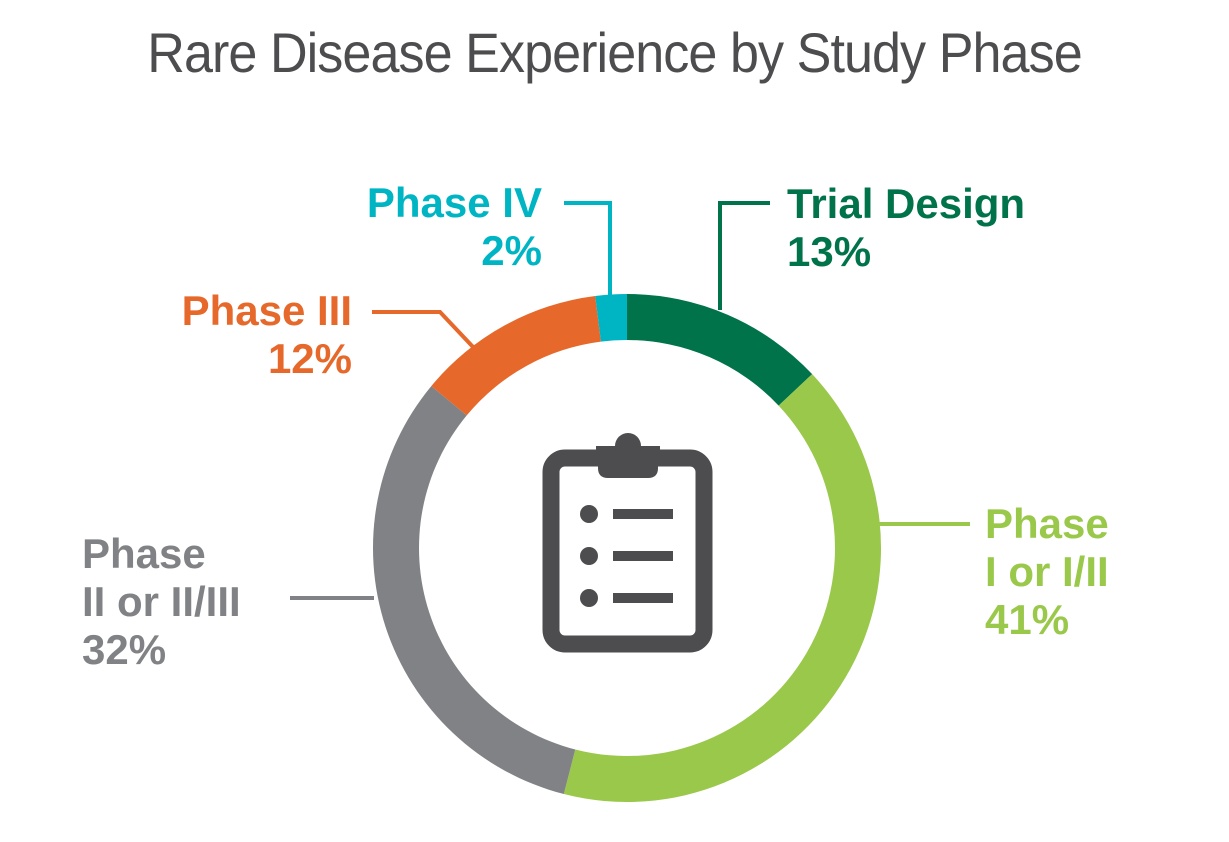 The width and height of the screenshot is (1229, 842). Describe the element at coordinates (310, 358) in the screenshot. I see `slice-percent-3: 12%` at that location.